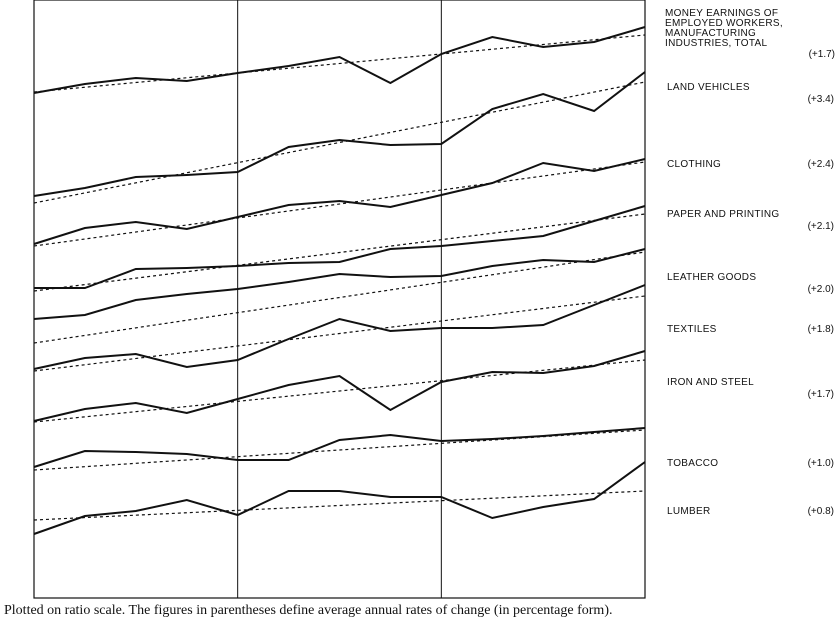 The width and height of the screenshot is (838, 639). Describe the element at coordinates (724, 23) in the screenshot. I see `series-label-0-line-1: EMPLOYED WORKERS,` at that location.